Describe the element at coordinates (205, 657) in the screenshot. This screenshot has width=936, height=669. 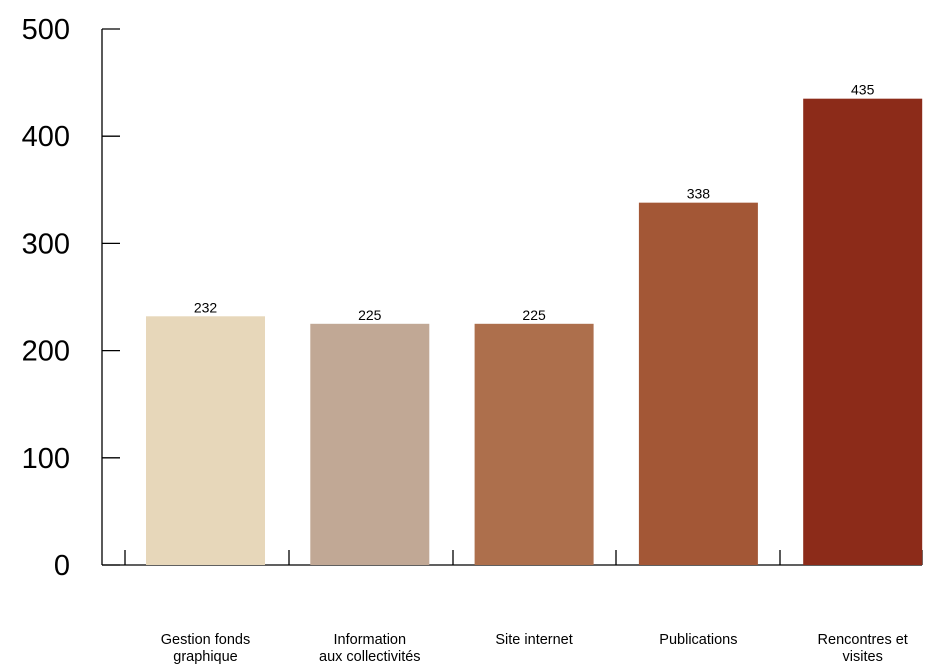
I see `x-tick-label-line: graphique` at that location.